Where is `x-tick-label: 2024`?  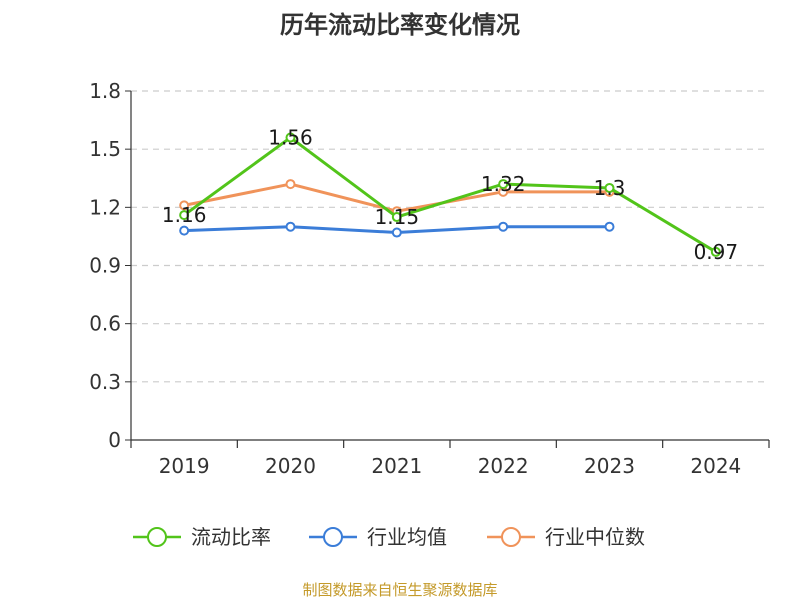 x-tick-label: 2024 is located at coordinates (715, 466).